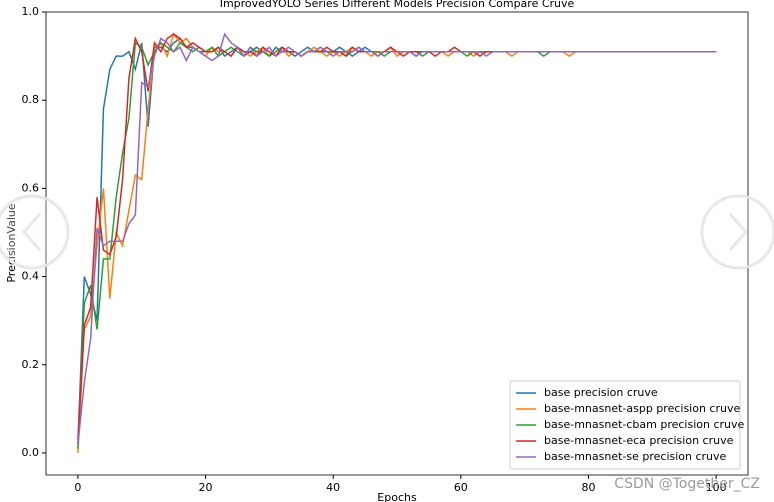  What do you see at coordinates (635, 456) in the screenshot?
I see `legend-label: base-mnasnet-se precision cruve` at bounding box center [635, 456].